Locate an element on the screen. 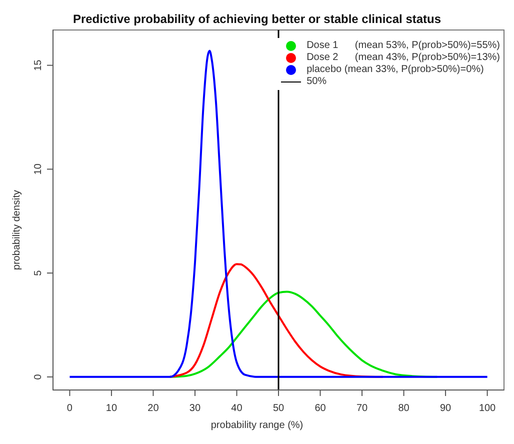 The image size is (514, 444). y-tick-label: 0 is located at coordinates (38, 377).